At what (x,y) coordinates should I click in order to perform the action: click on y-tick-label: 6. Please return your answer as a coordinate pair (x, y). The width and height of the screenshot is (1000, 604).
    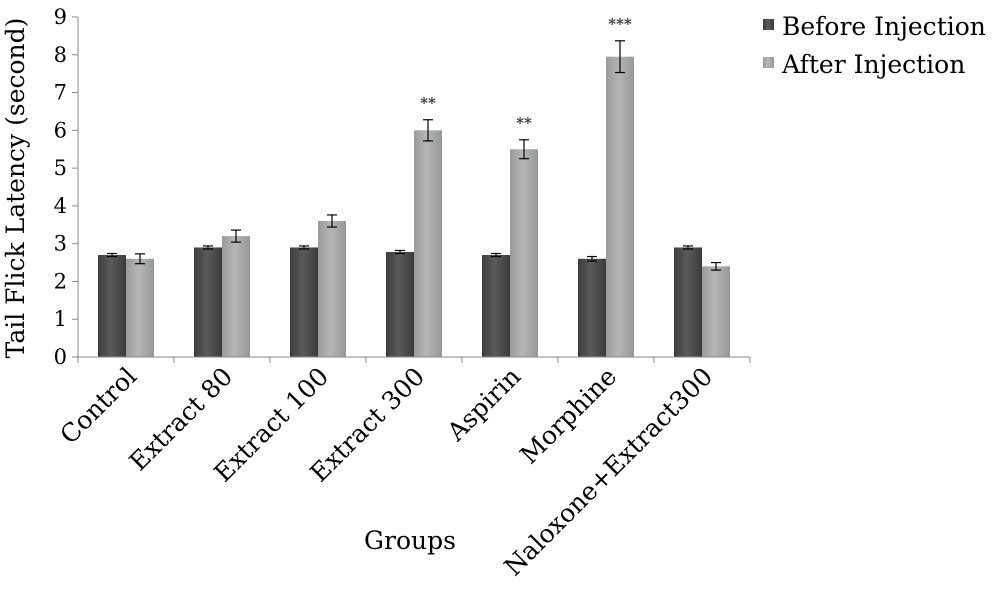
    Looking at the image, I should click on (60, 130).